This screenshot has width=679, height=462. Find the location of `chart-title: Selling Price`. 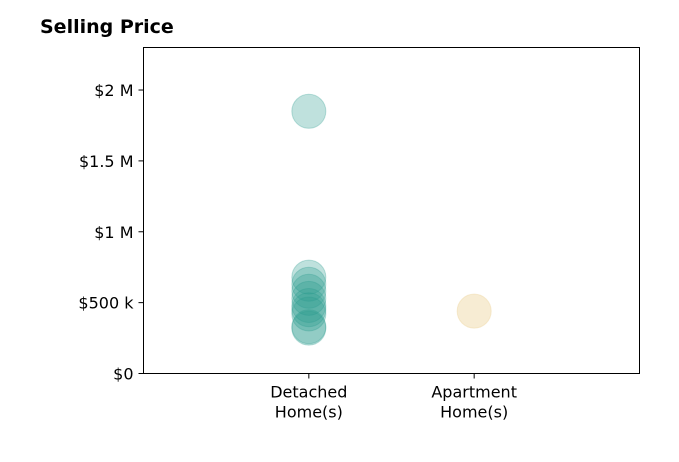

chart-title: Selling Price is located at coordinates (107, 27).